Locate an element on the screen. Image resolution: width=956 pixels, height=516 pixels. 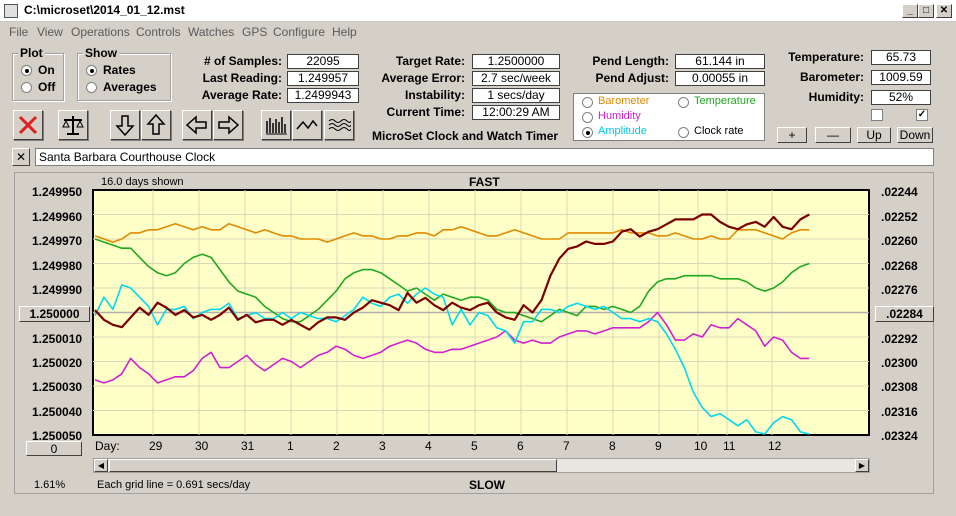
average-rate-label: Average Rate: is located at coordinates (241, 95).